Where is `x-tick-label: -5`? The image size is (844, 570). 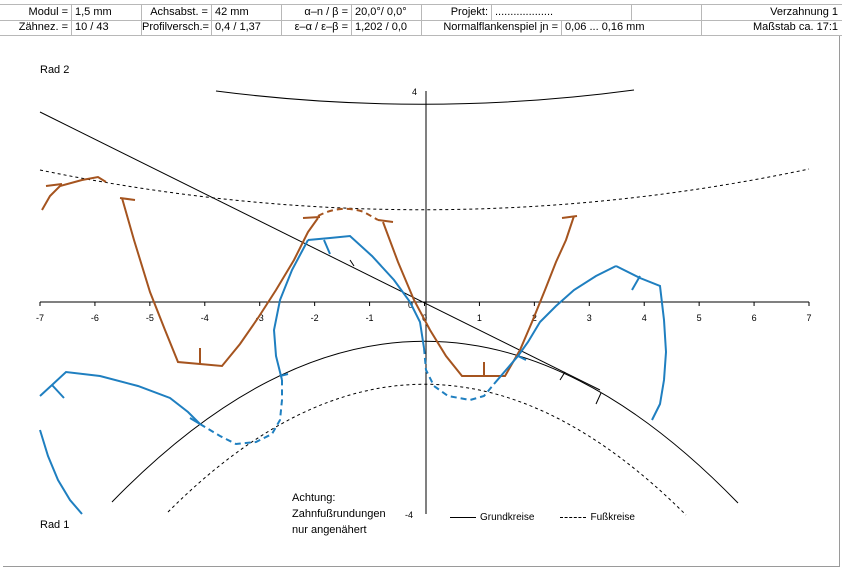 x-tick-label: -5 is located at coordinates (150, 318).